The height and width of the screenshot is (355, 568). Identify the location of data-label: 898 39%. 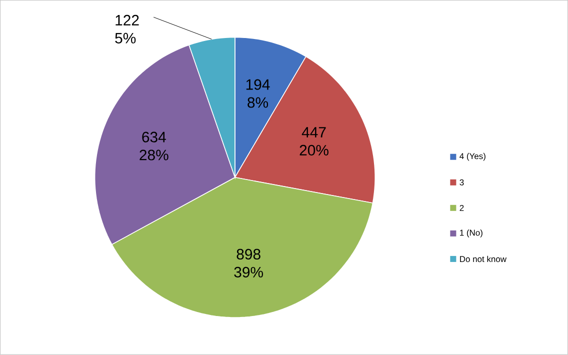
(249, 263).